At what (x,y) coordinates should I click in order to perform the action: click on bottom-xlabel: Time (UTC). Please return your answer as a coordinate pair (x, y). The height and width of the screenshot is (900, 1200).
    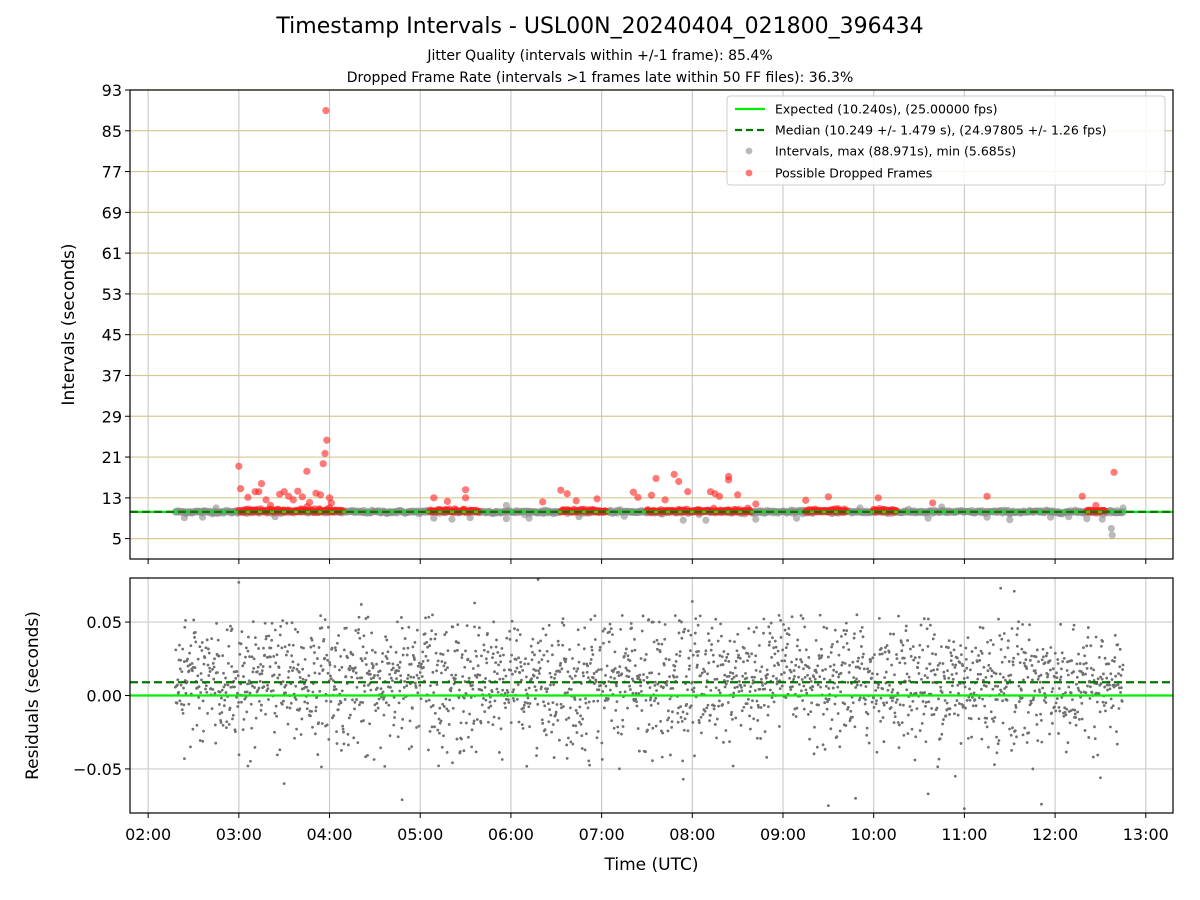
    Looking at the image, I should click on (651, 865).